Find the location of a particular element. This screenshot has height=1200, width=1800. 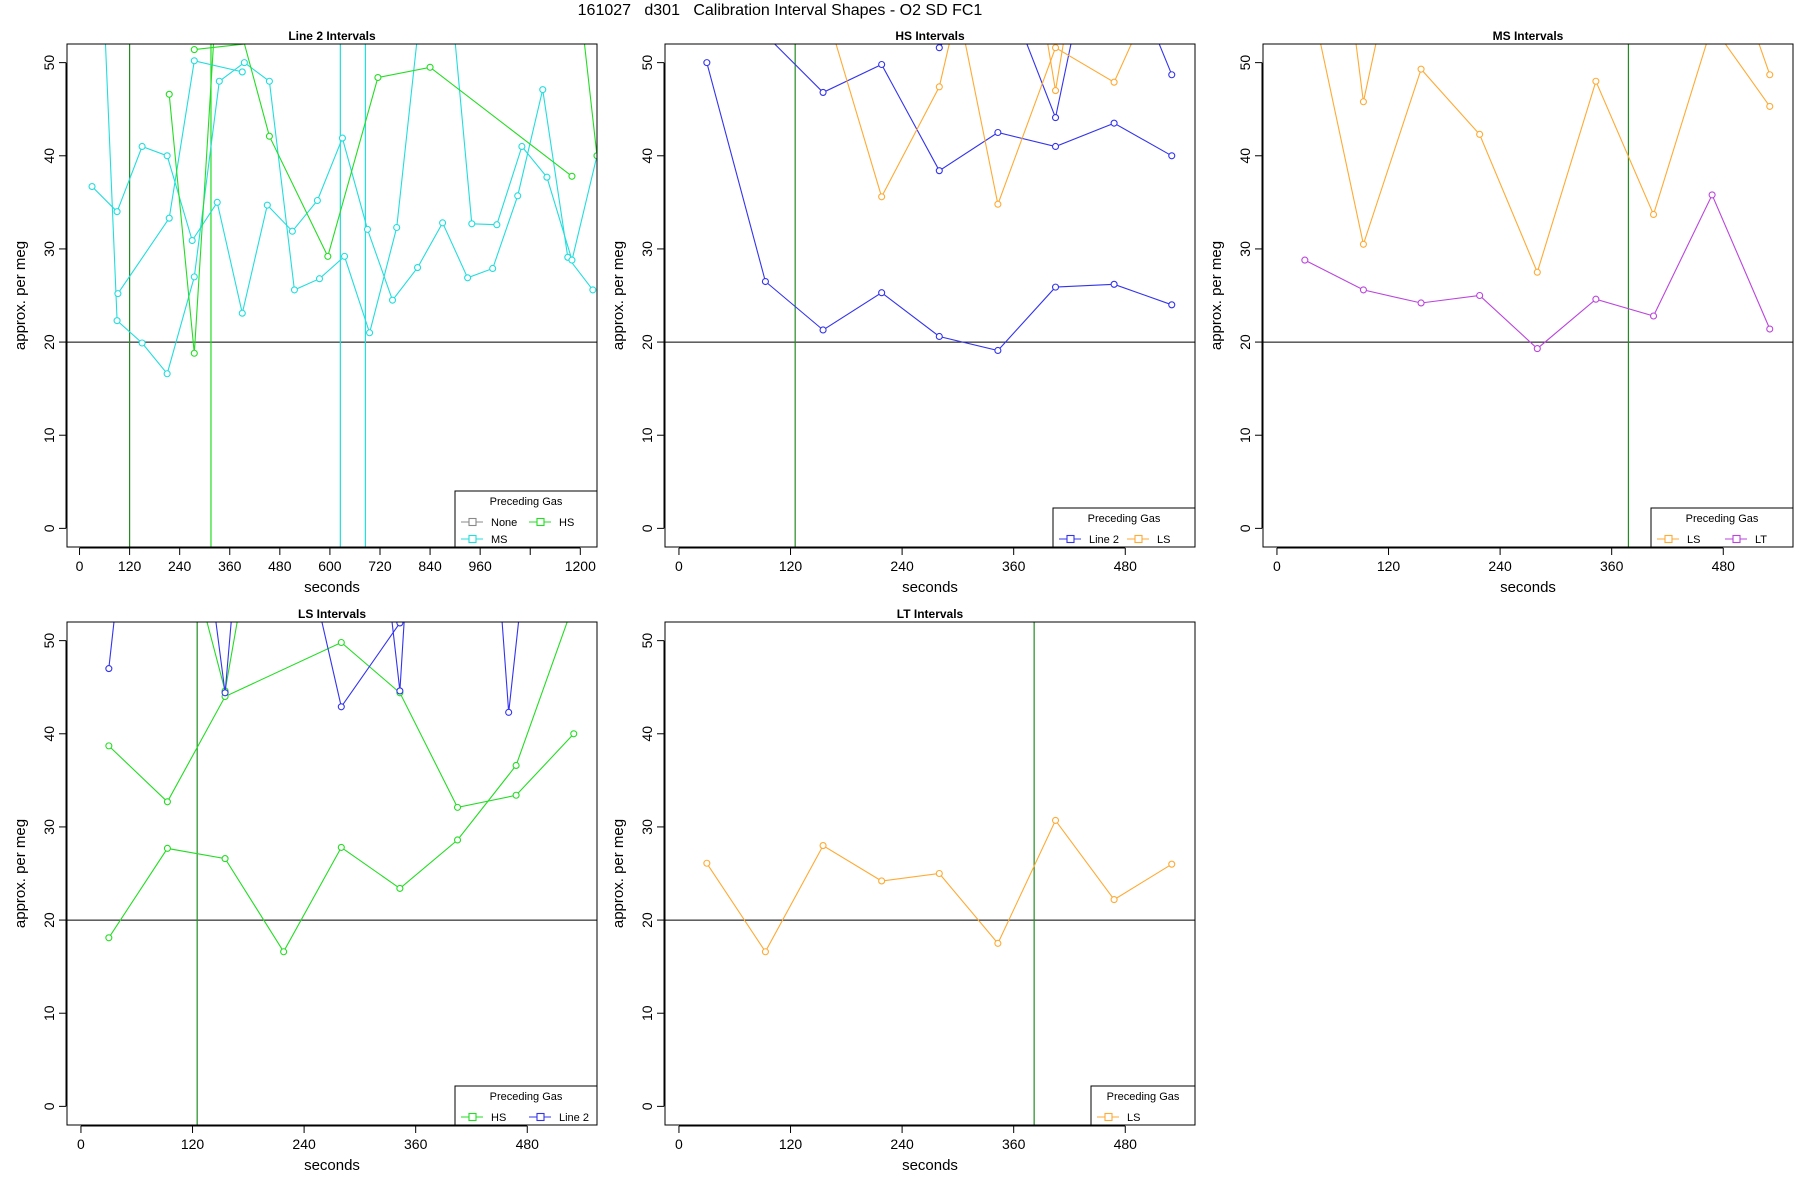

series-line-ms-c is located at coordinates (180, 177).